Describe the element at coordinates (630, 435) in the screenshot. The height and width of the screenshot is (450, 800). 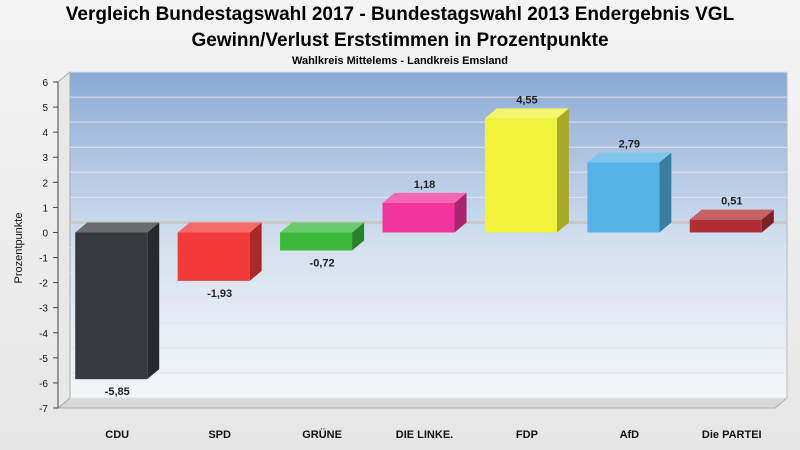
I see `category-label: AfD` at that location.